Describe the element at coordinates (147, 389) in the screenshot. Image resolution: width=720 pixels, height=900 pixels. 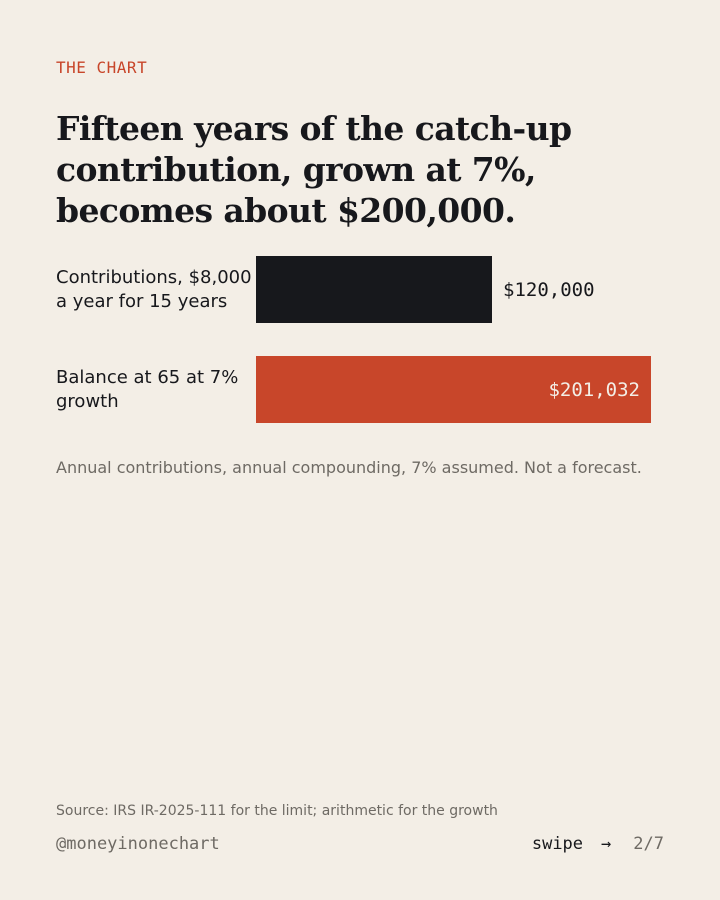
I see `bar-label: Balance at 65 at 7% growth` at that location.